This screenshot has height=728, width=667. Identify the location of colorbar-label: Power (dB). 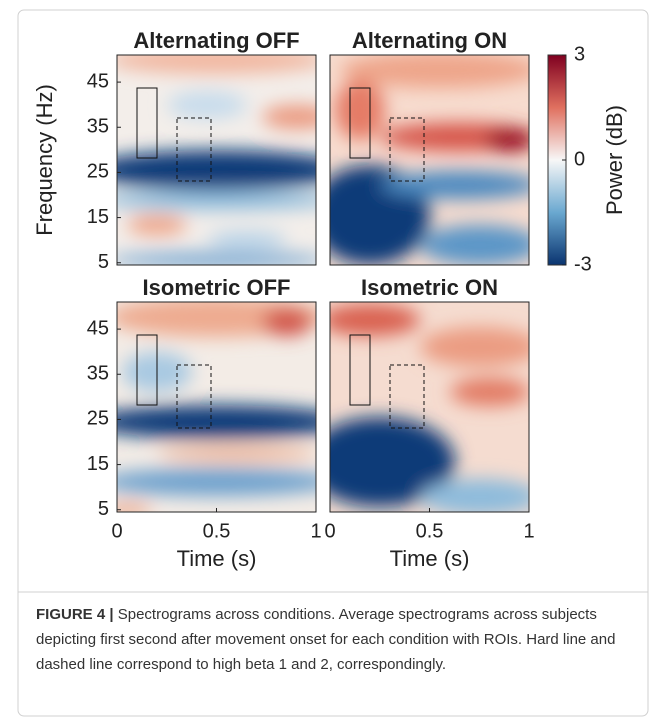
(614, 160).